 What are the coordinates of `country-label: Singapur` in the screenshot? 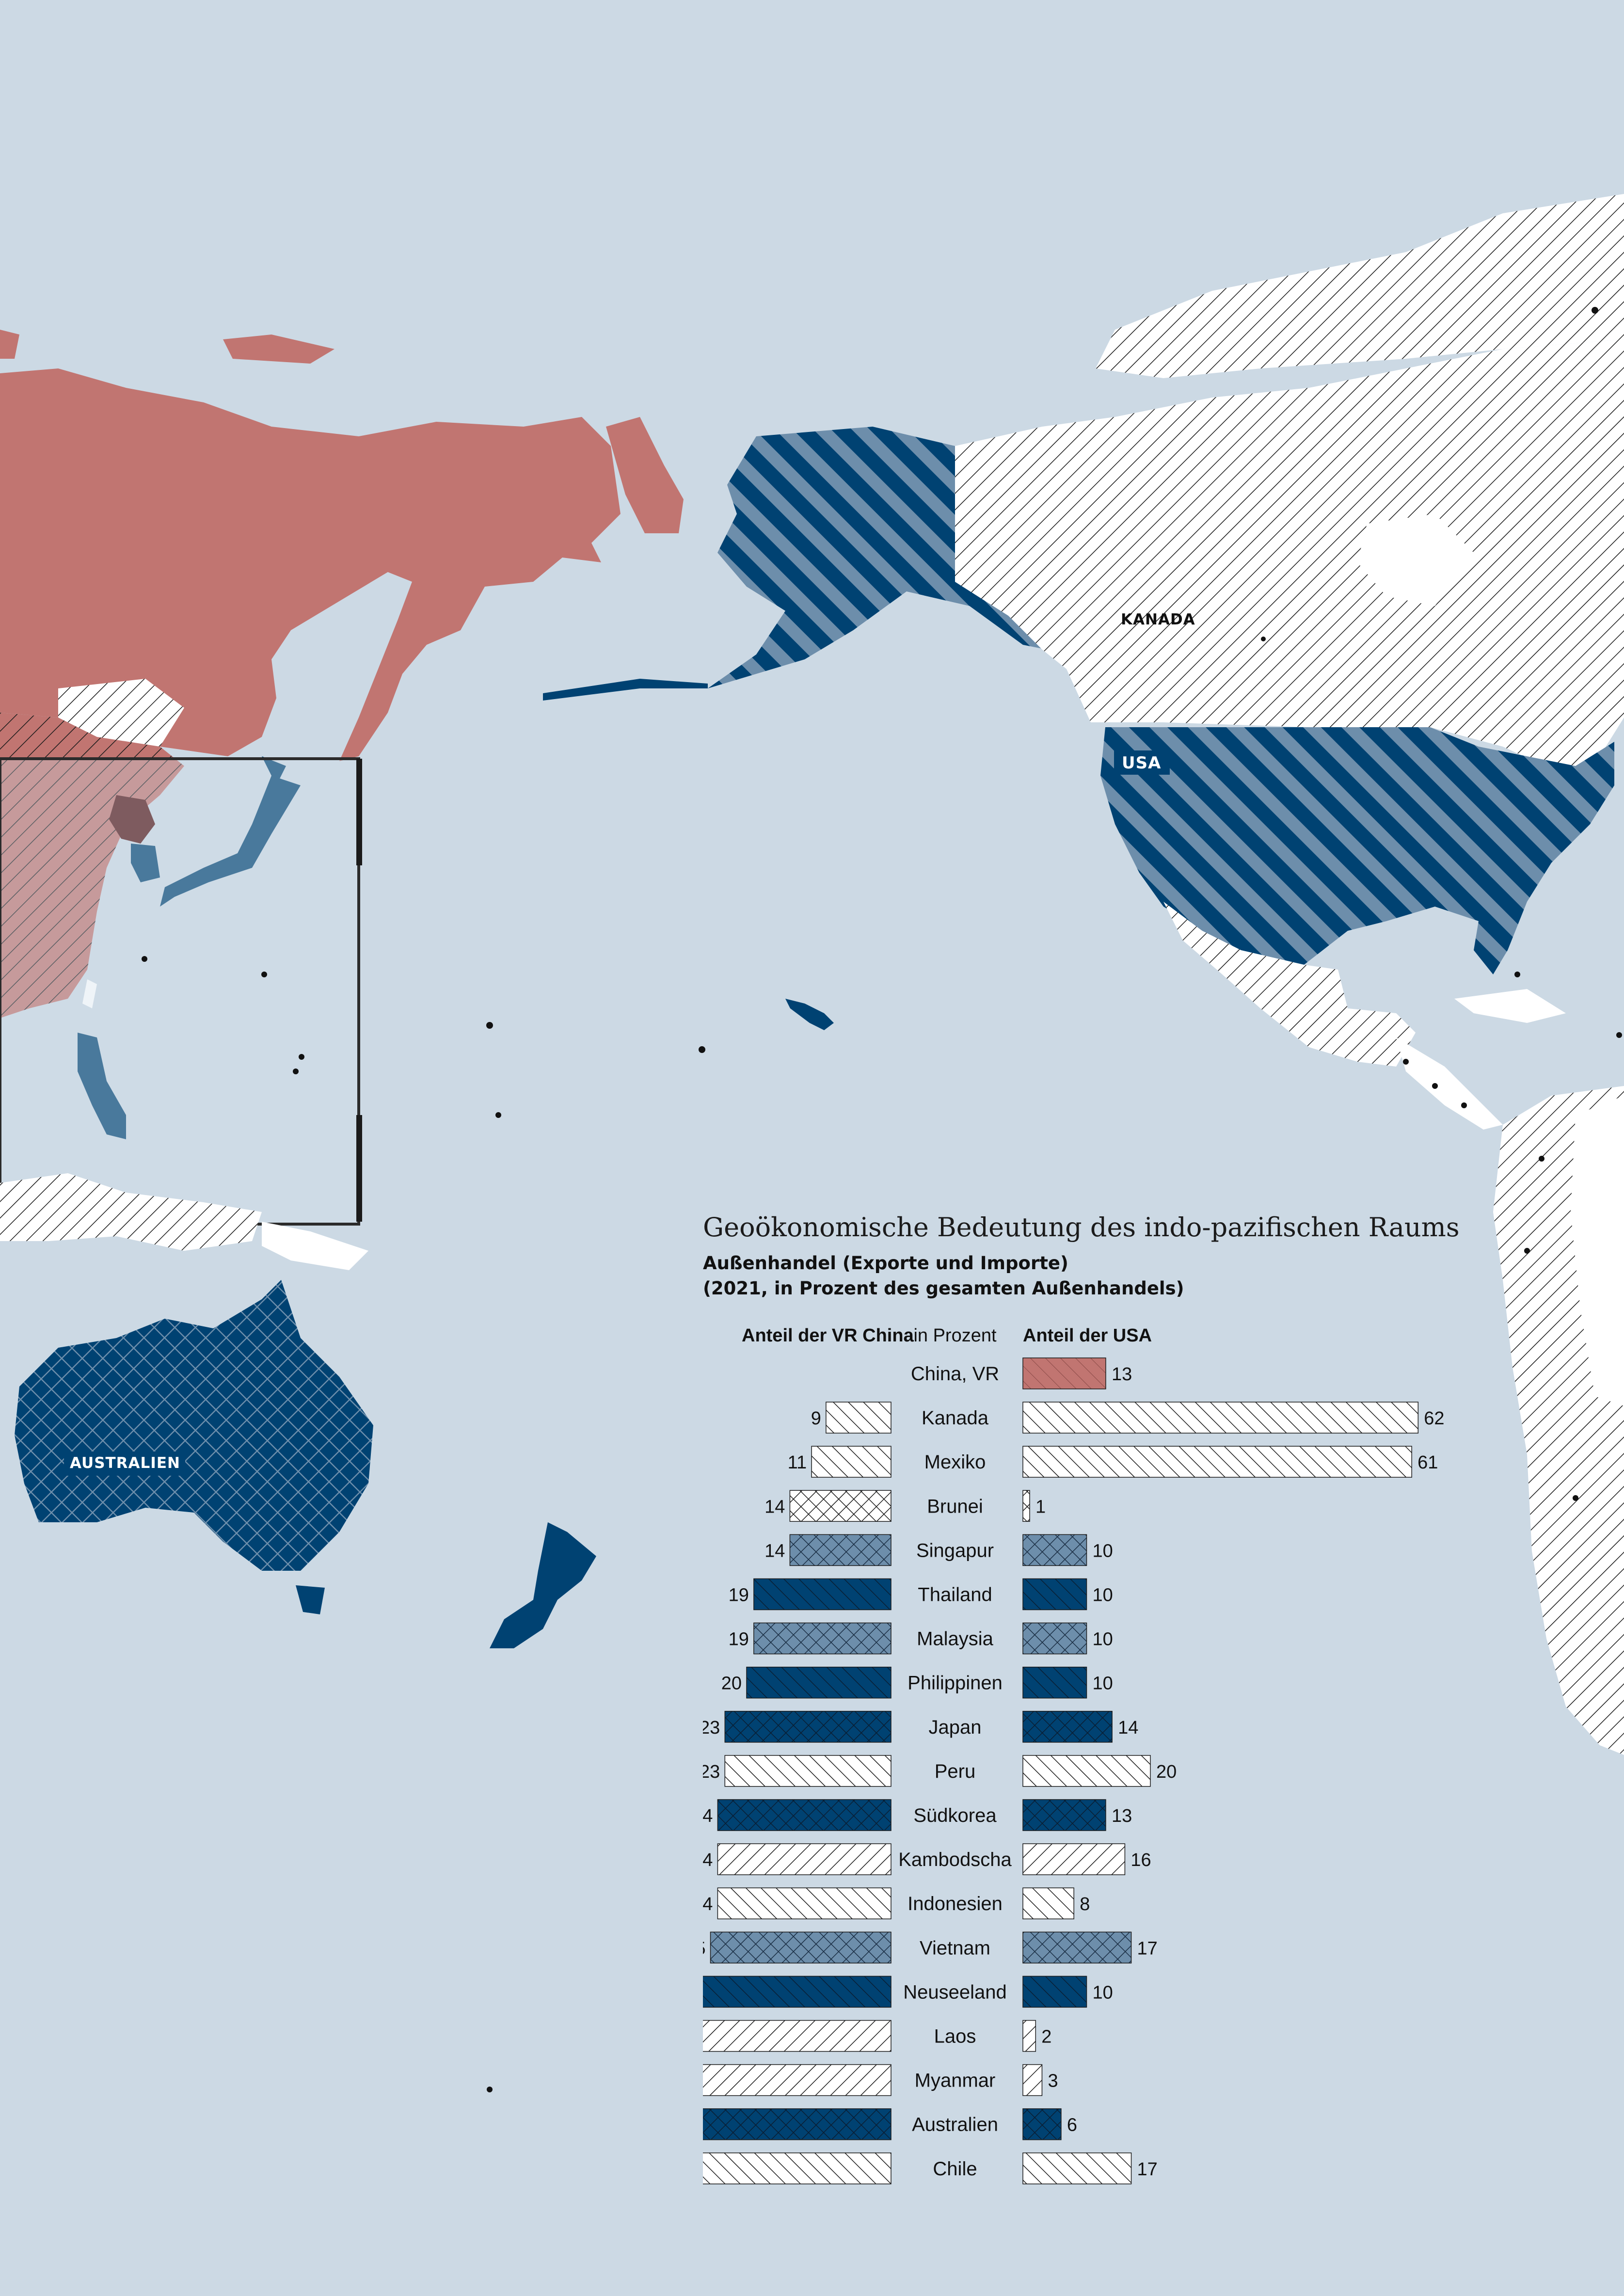 It's located at (955, 1550).